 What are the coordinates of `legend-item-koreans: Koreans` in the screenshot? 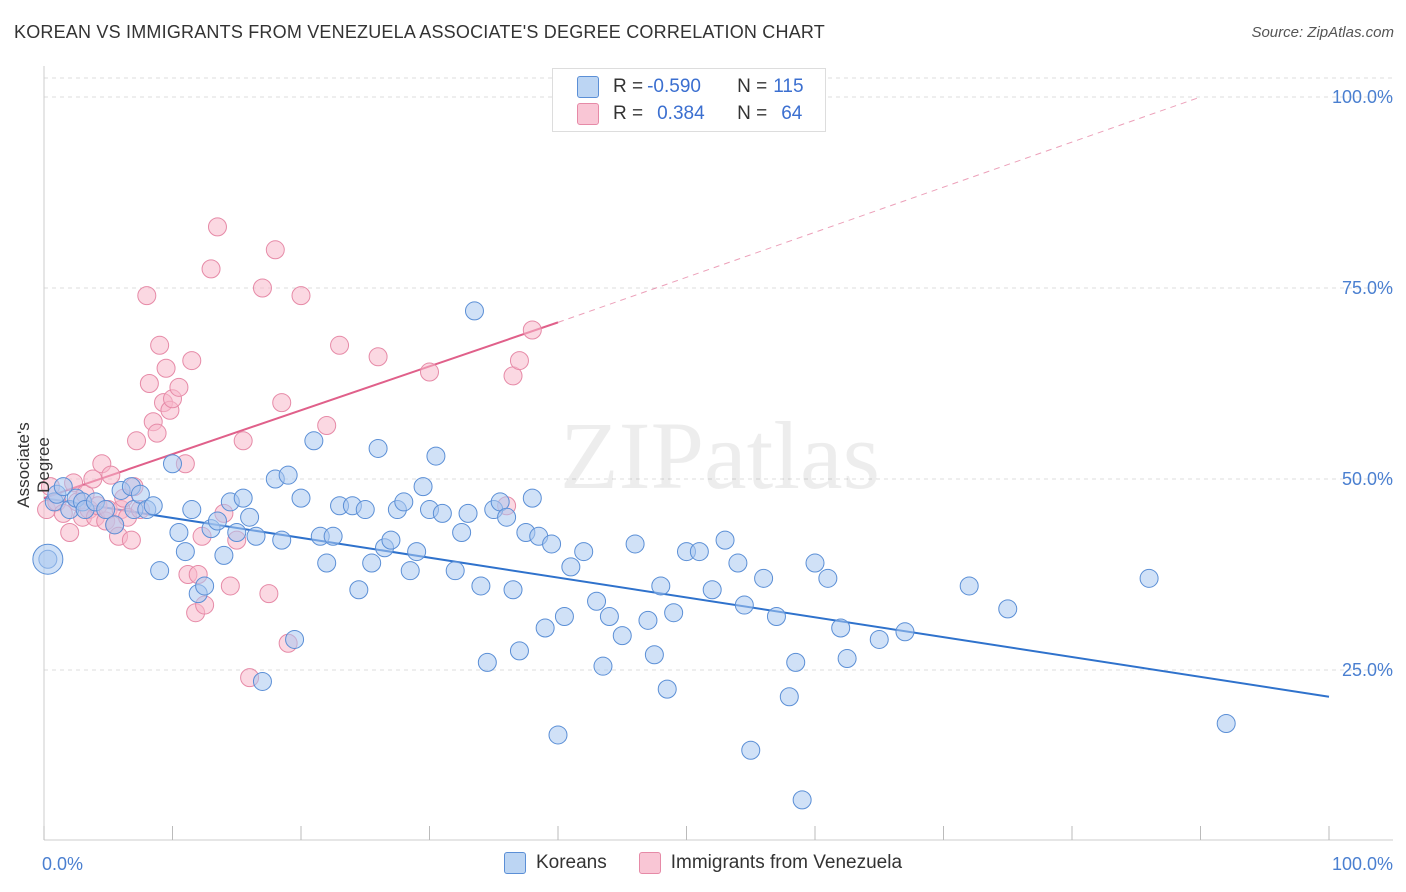 It's located at (555, 863).